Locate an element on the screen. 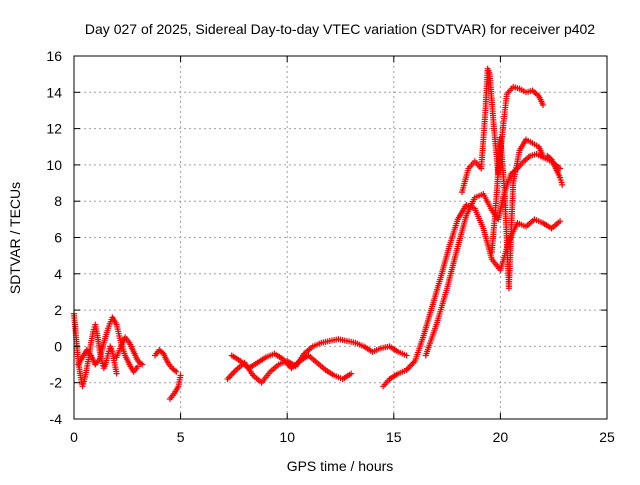  y-tick-label: 6 is located at coordinates (58, 238).